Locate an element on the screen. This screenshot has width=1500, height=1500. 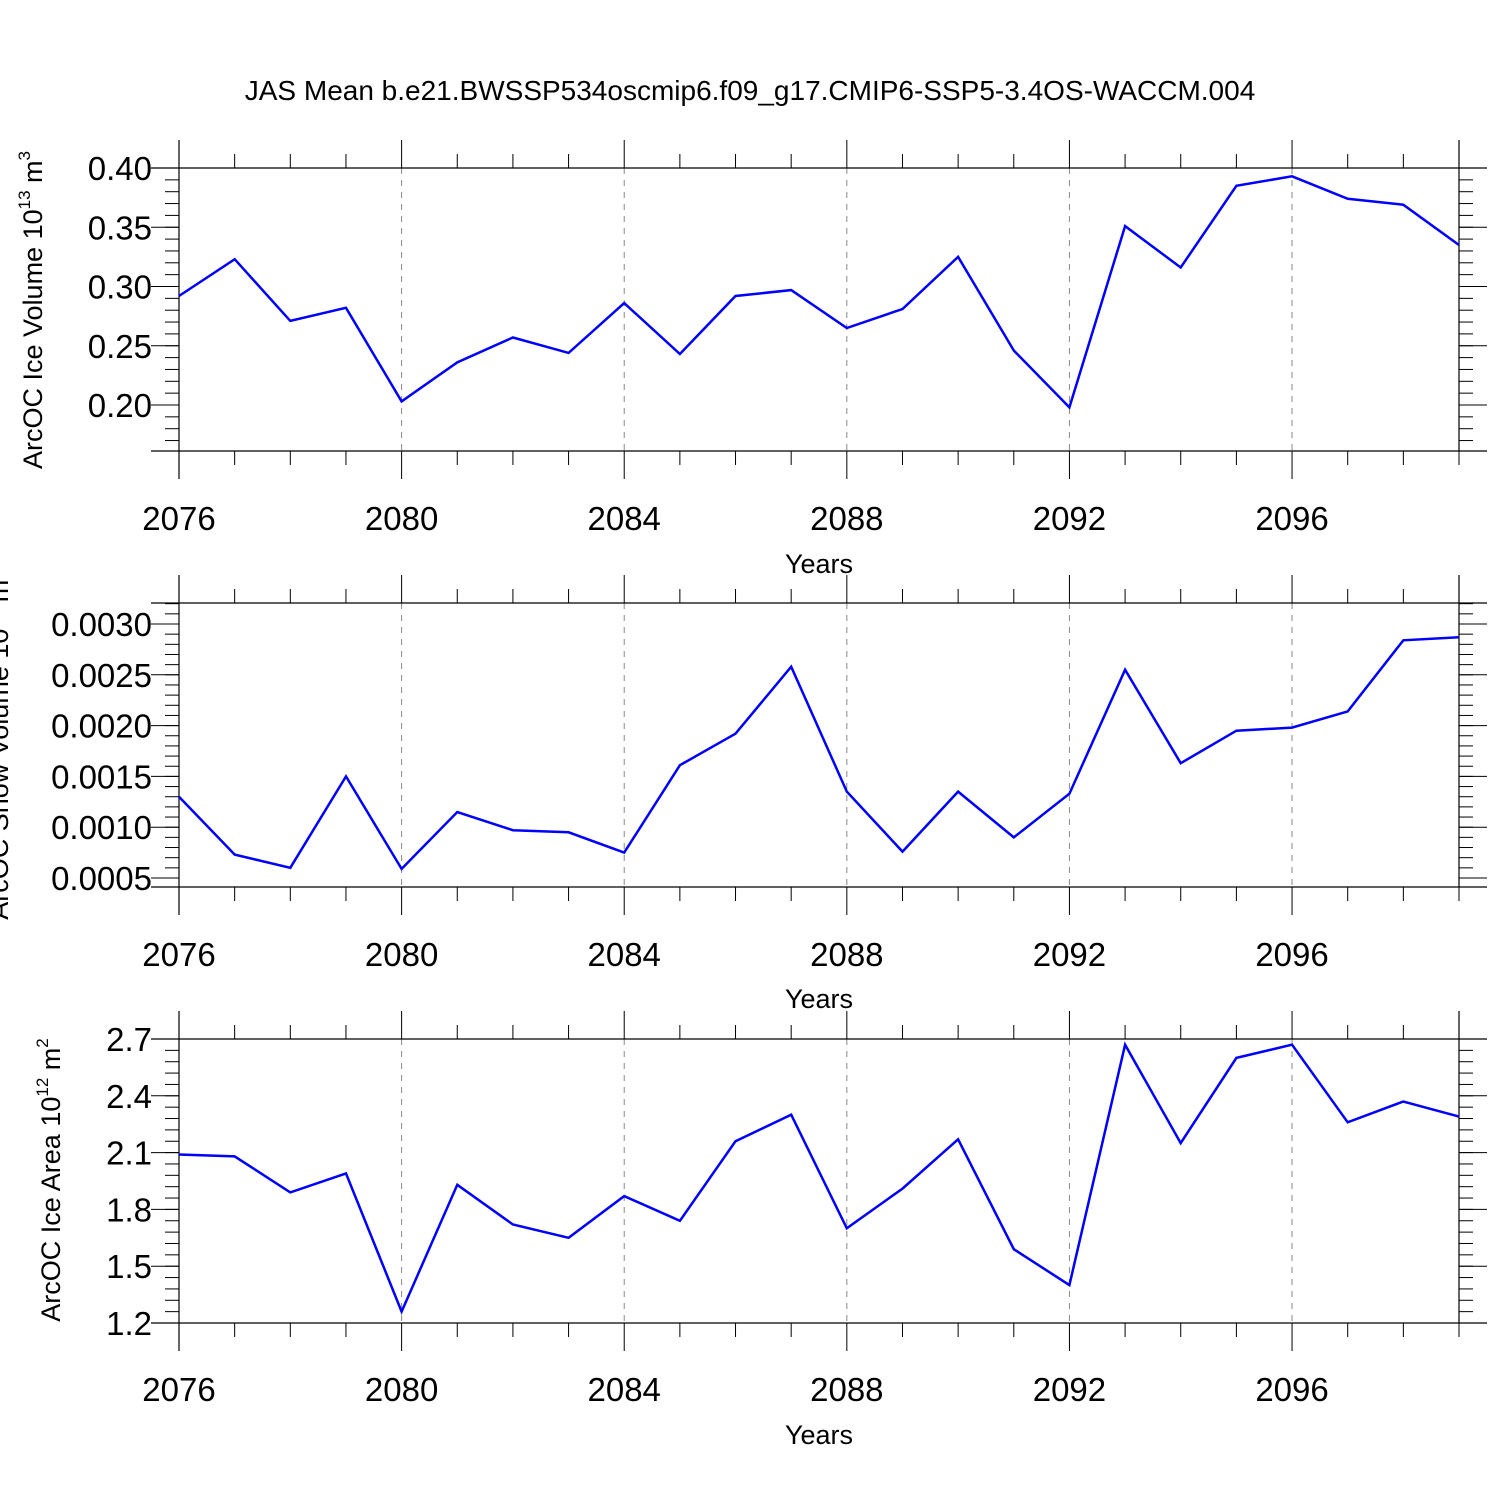
y-tick-label: 0.0015 is located at coordinates (101, 776).